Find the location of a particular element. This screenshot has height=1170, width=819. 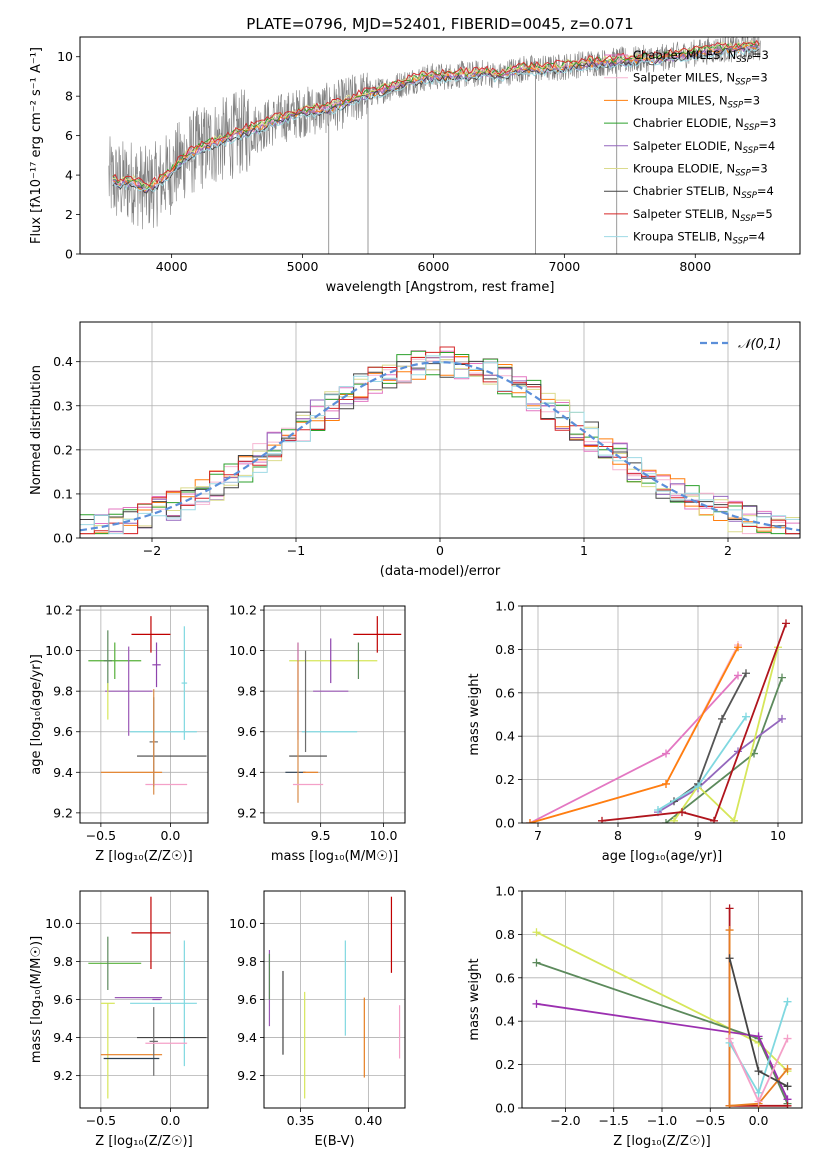

x-tick-label: 9 is located at coordinates (698, 835).